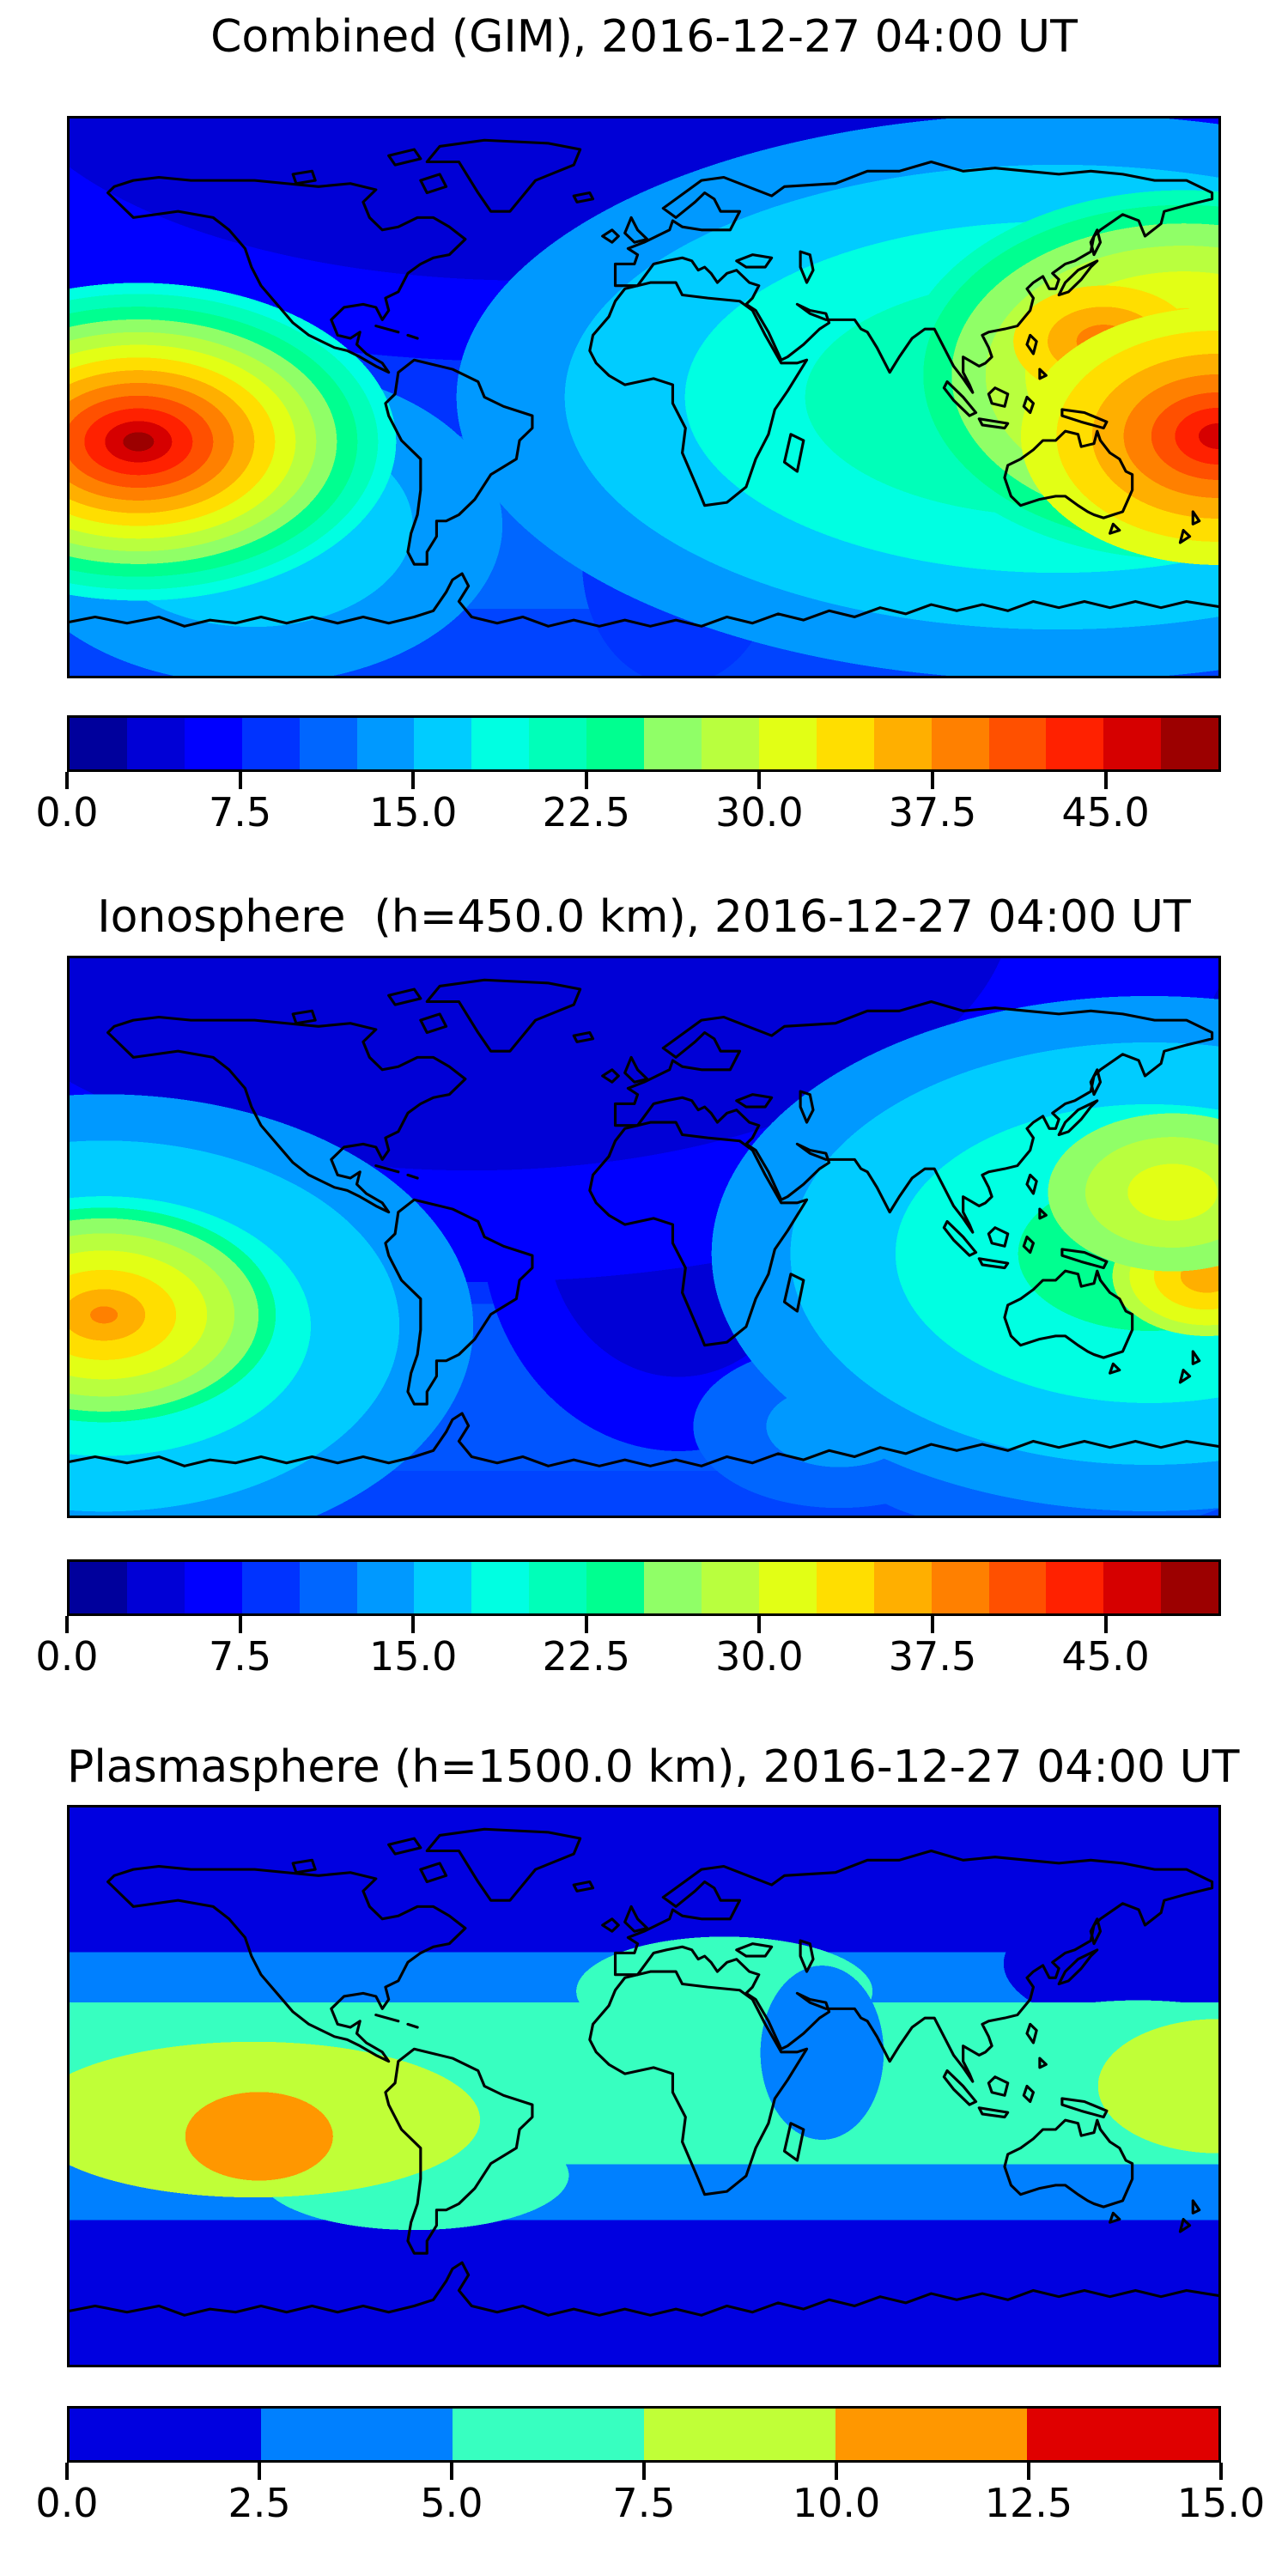 The image size is (1288, 2576). I want to click on colorbar-ionosphere, so click(644, 1587).